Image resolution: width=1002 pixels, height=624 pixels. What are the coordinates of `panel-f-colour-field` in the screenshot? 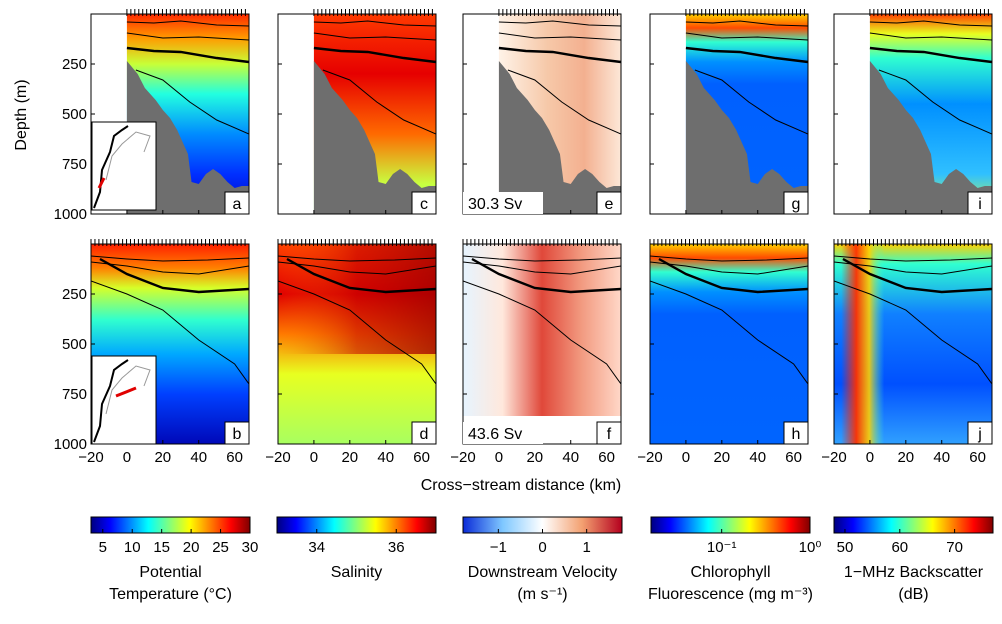 It's located at (542, 344).